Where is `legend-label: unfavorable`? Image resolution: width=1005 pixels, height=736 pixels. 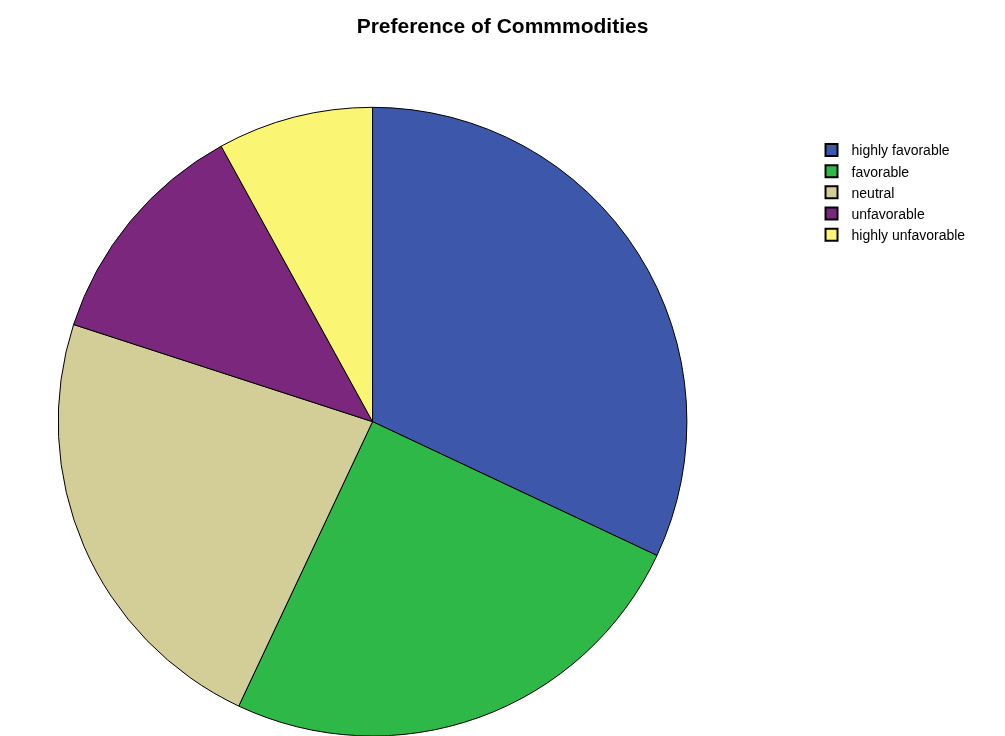
legend-label: unfavorable is located at coordinates (888, 214).